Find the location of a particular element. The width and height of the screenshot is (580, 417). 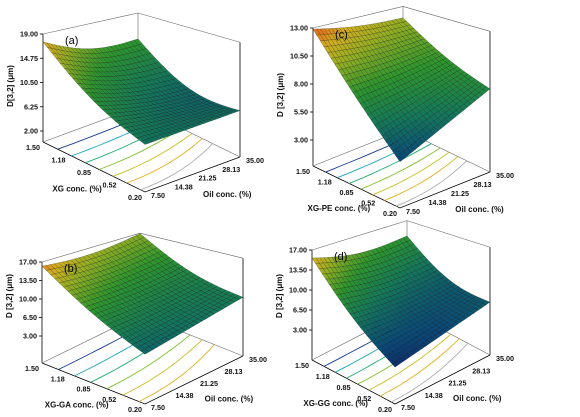

x-axis-label: XG-GA conc. (%) is located at coordinates (77, 405).